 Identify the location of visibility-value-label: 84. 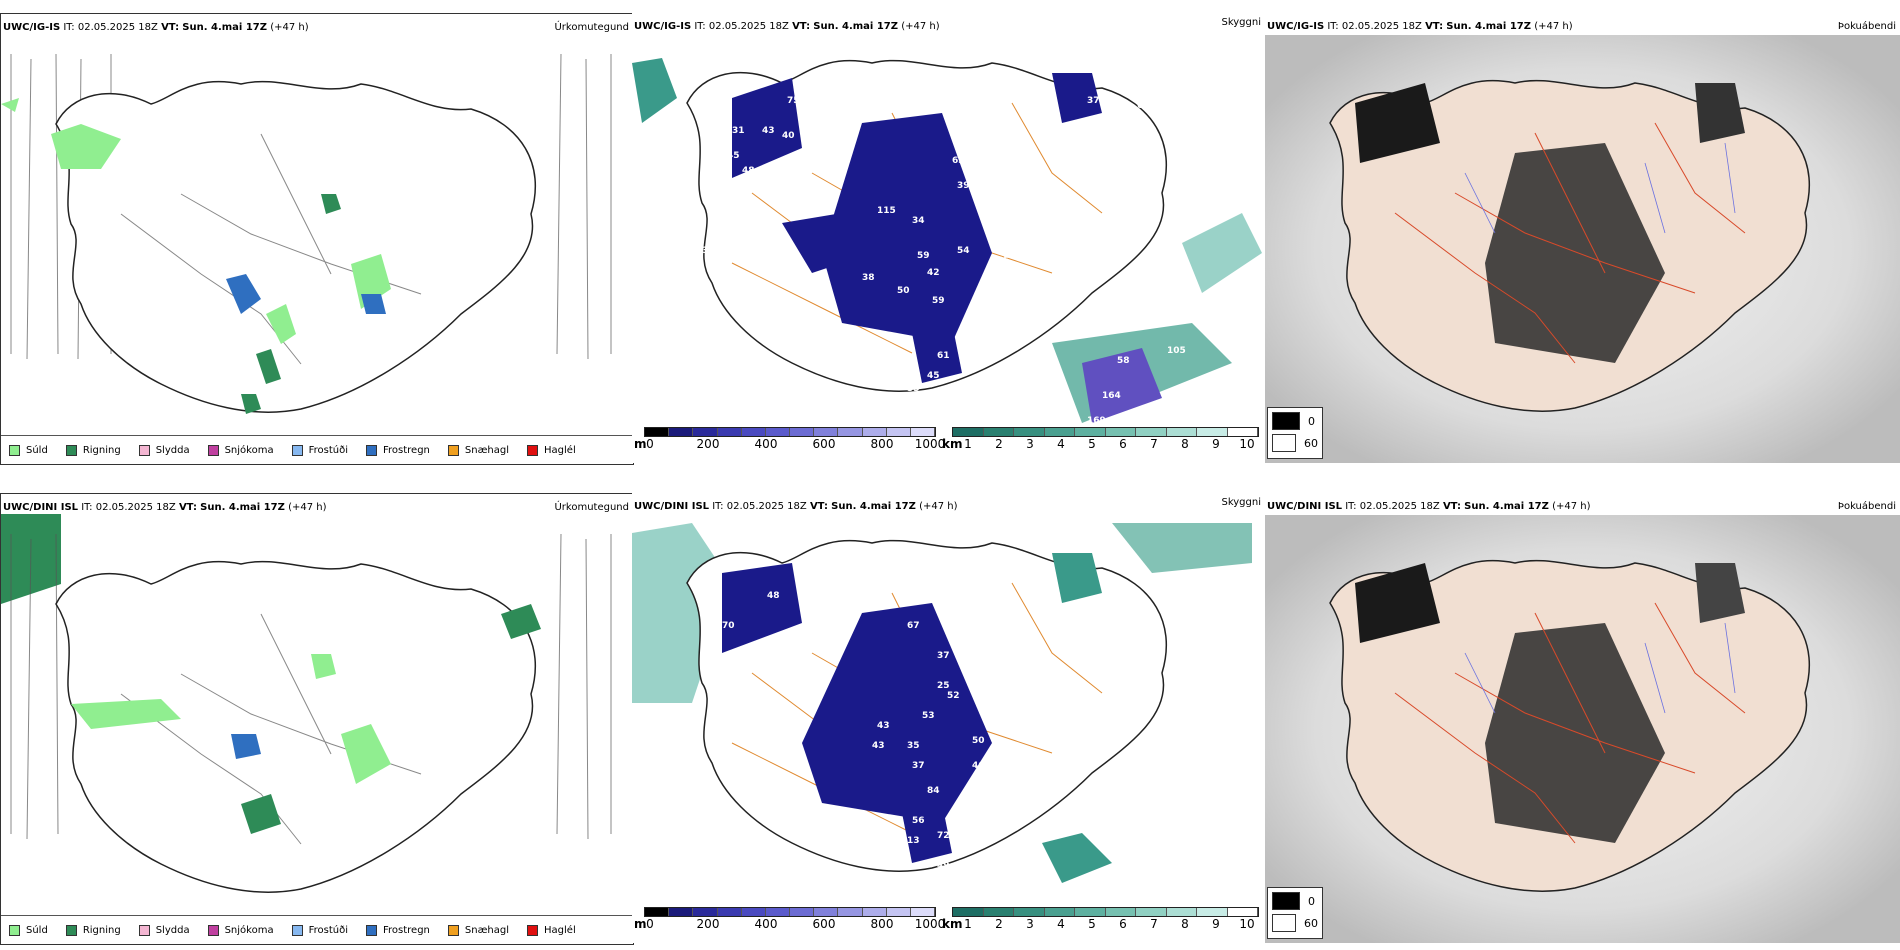
(933, 791).